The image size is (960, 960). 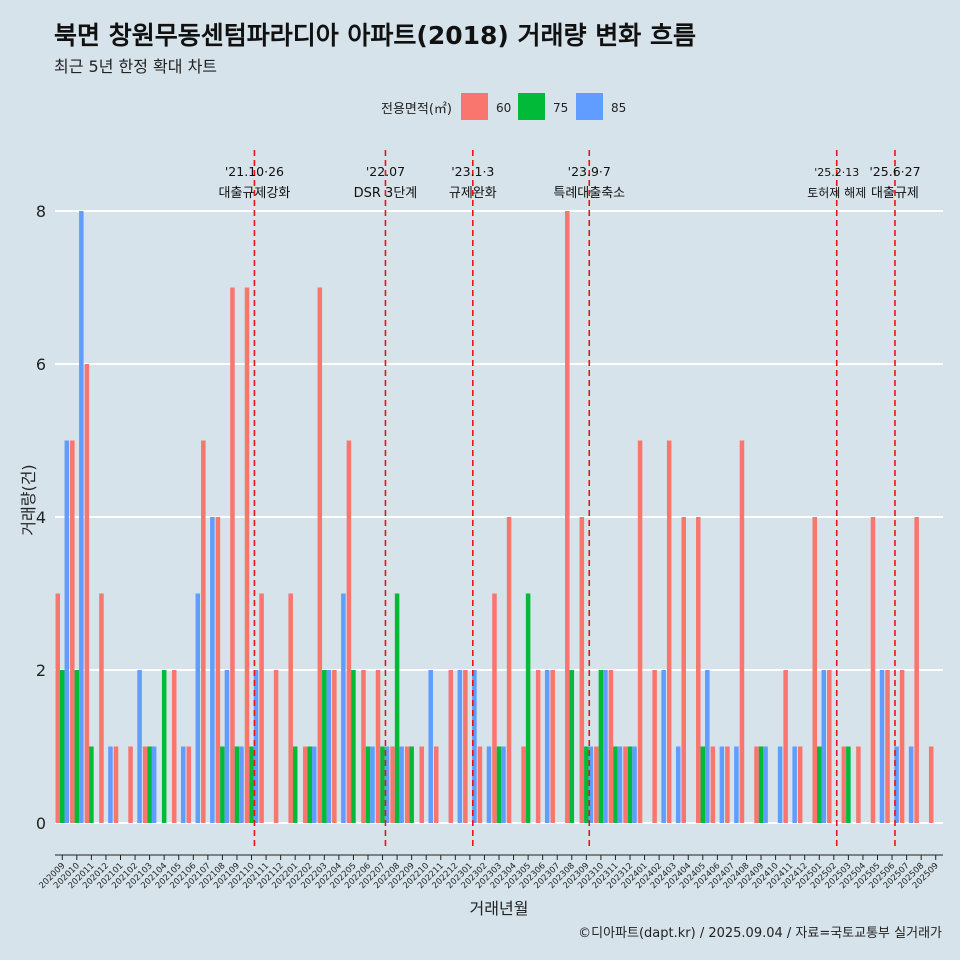 What do you see at coordinates (472, 171) in the screenshot?
I see `event-date-label: '23.1·3` at bounding box center [472, 171].